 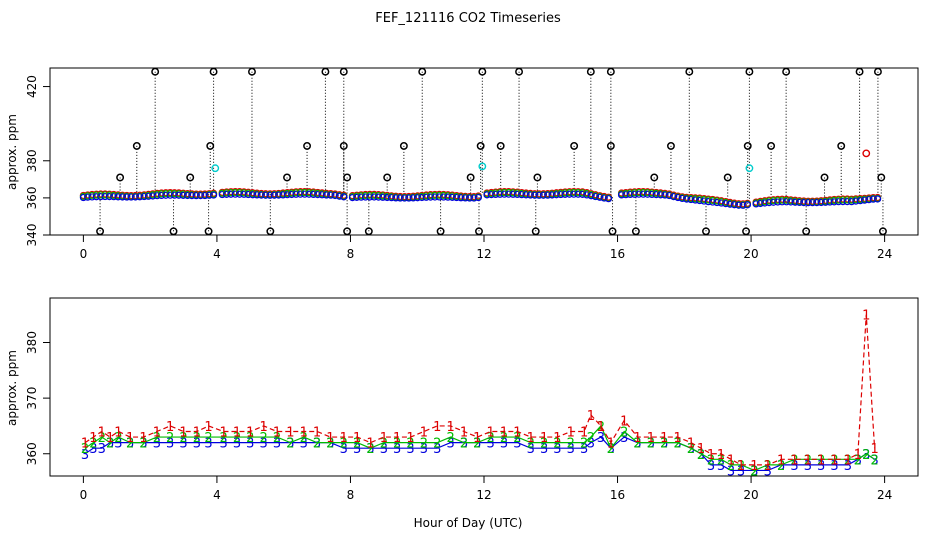 What do you see at coordinates (12, 152) in the screenshot?
I see `top-y-axis-label: approx. ppm` at bounding box center [12, 152].